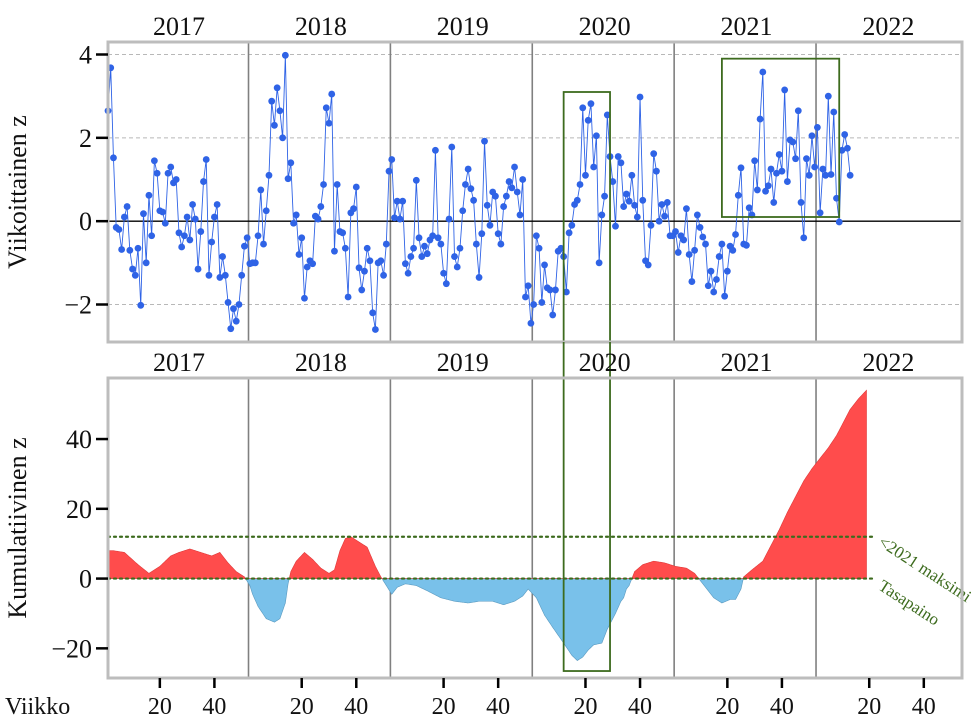  What do you see at coordinates (542, 699) in the screenshot?
I see `bottom-x-ticks: 20 40 20 40 20 40 20 40 20 40 20 40` at bounding box center [542, 699].